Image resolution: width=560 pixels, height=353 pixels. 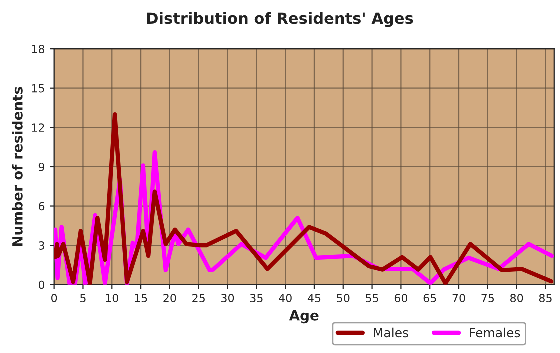 I want to click on y-tick-label: 15, so click(x=38, y=88).